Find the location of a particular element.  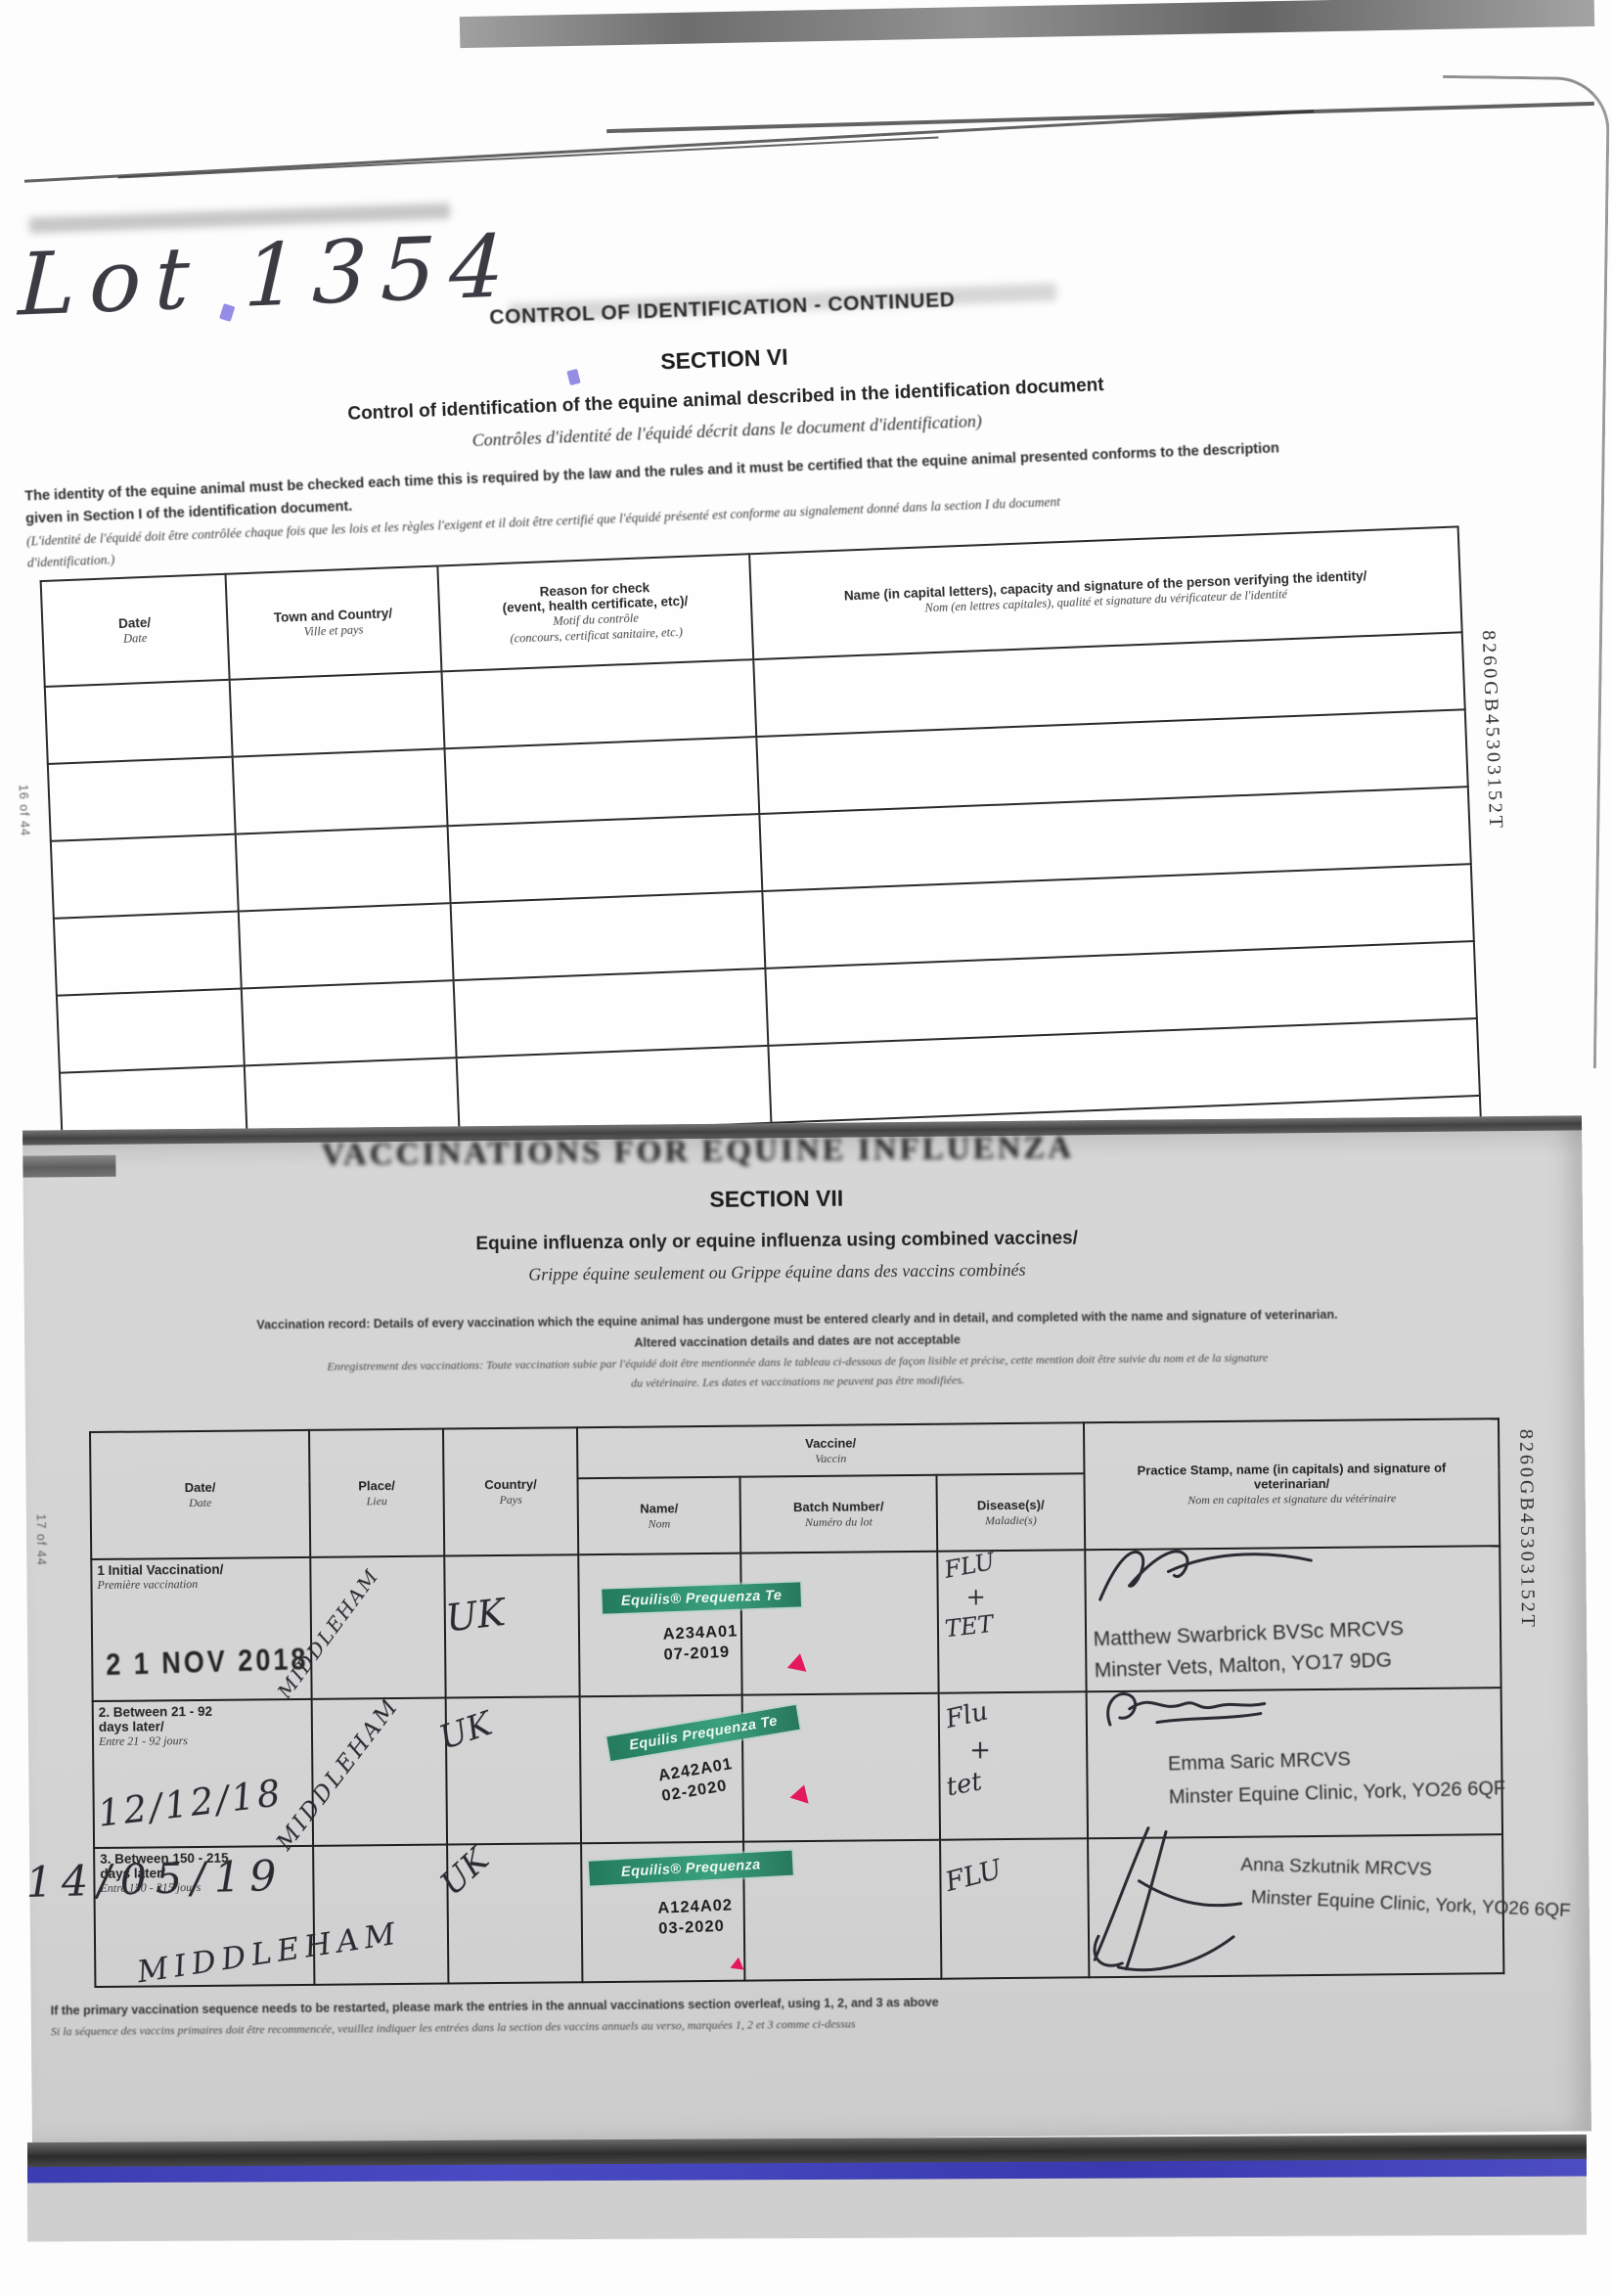

row2-disease-3: tet is located at coordinates (965, 1785).